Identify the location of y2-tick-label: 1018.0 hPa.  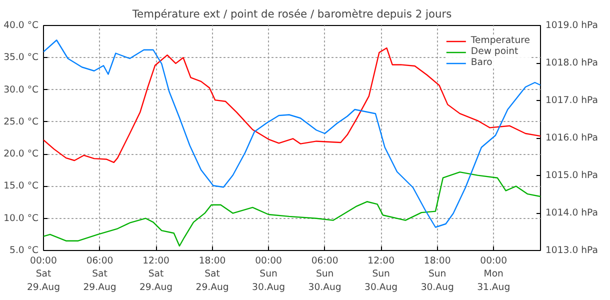
(572, 63).